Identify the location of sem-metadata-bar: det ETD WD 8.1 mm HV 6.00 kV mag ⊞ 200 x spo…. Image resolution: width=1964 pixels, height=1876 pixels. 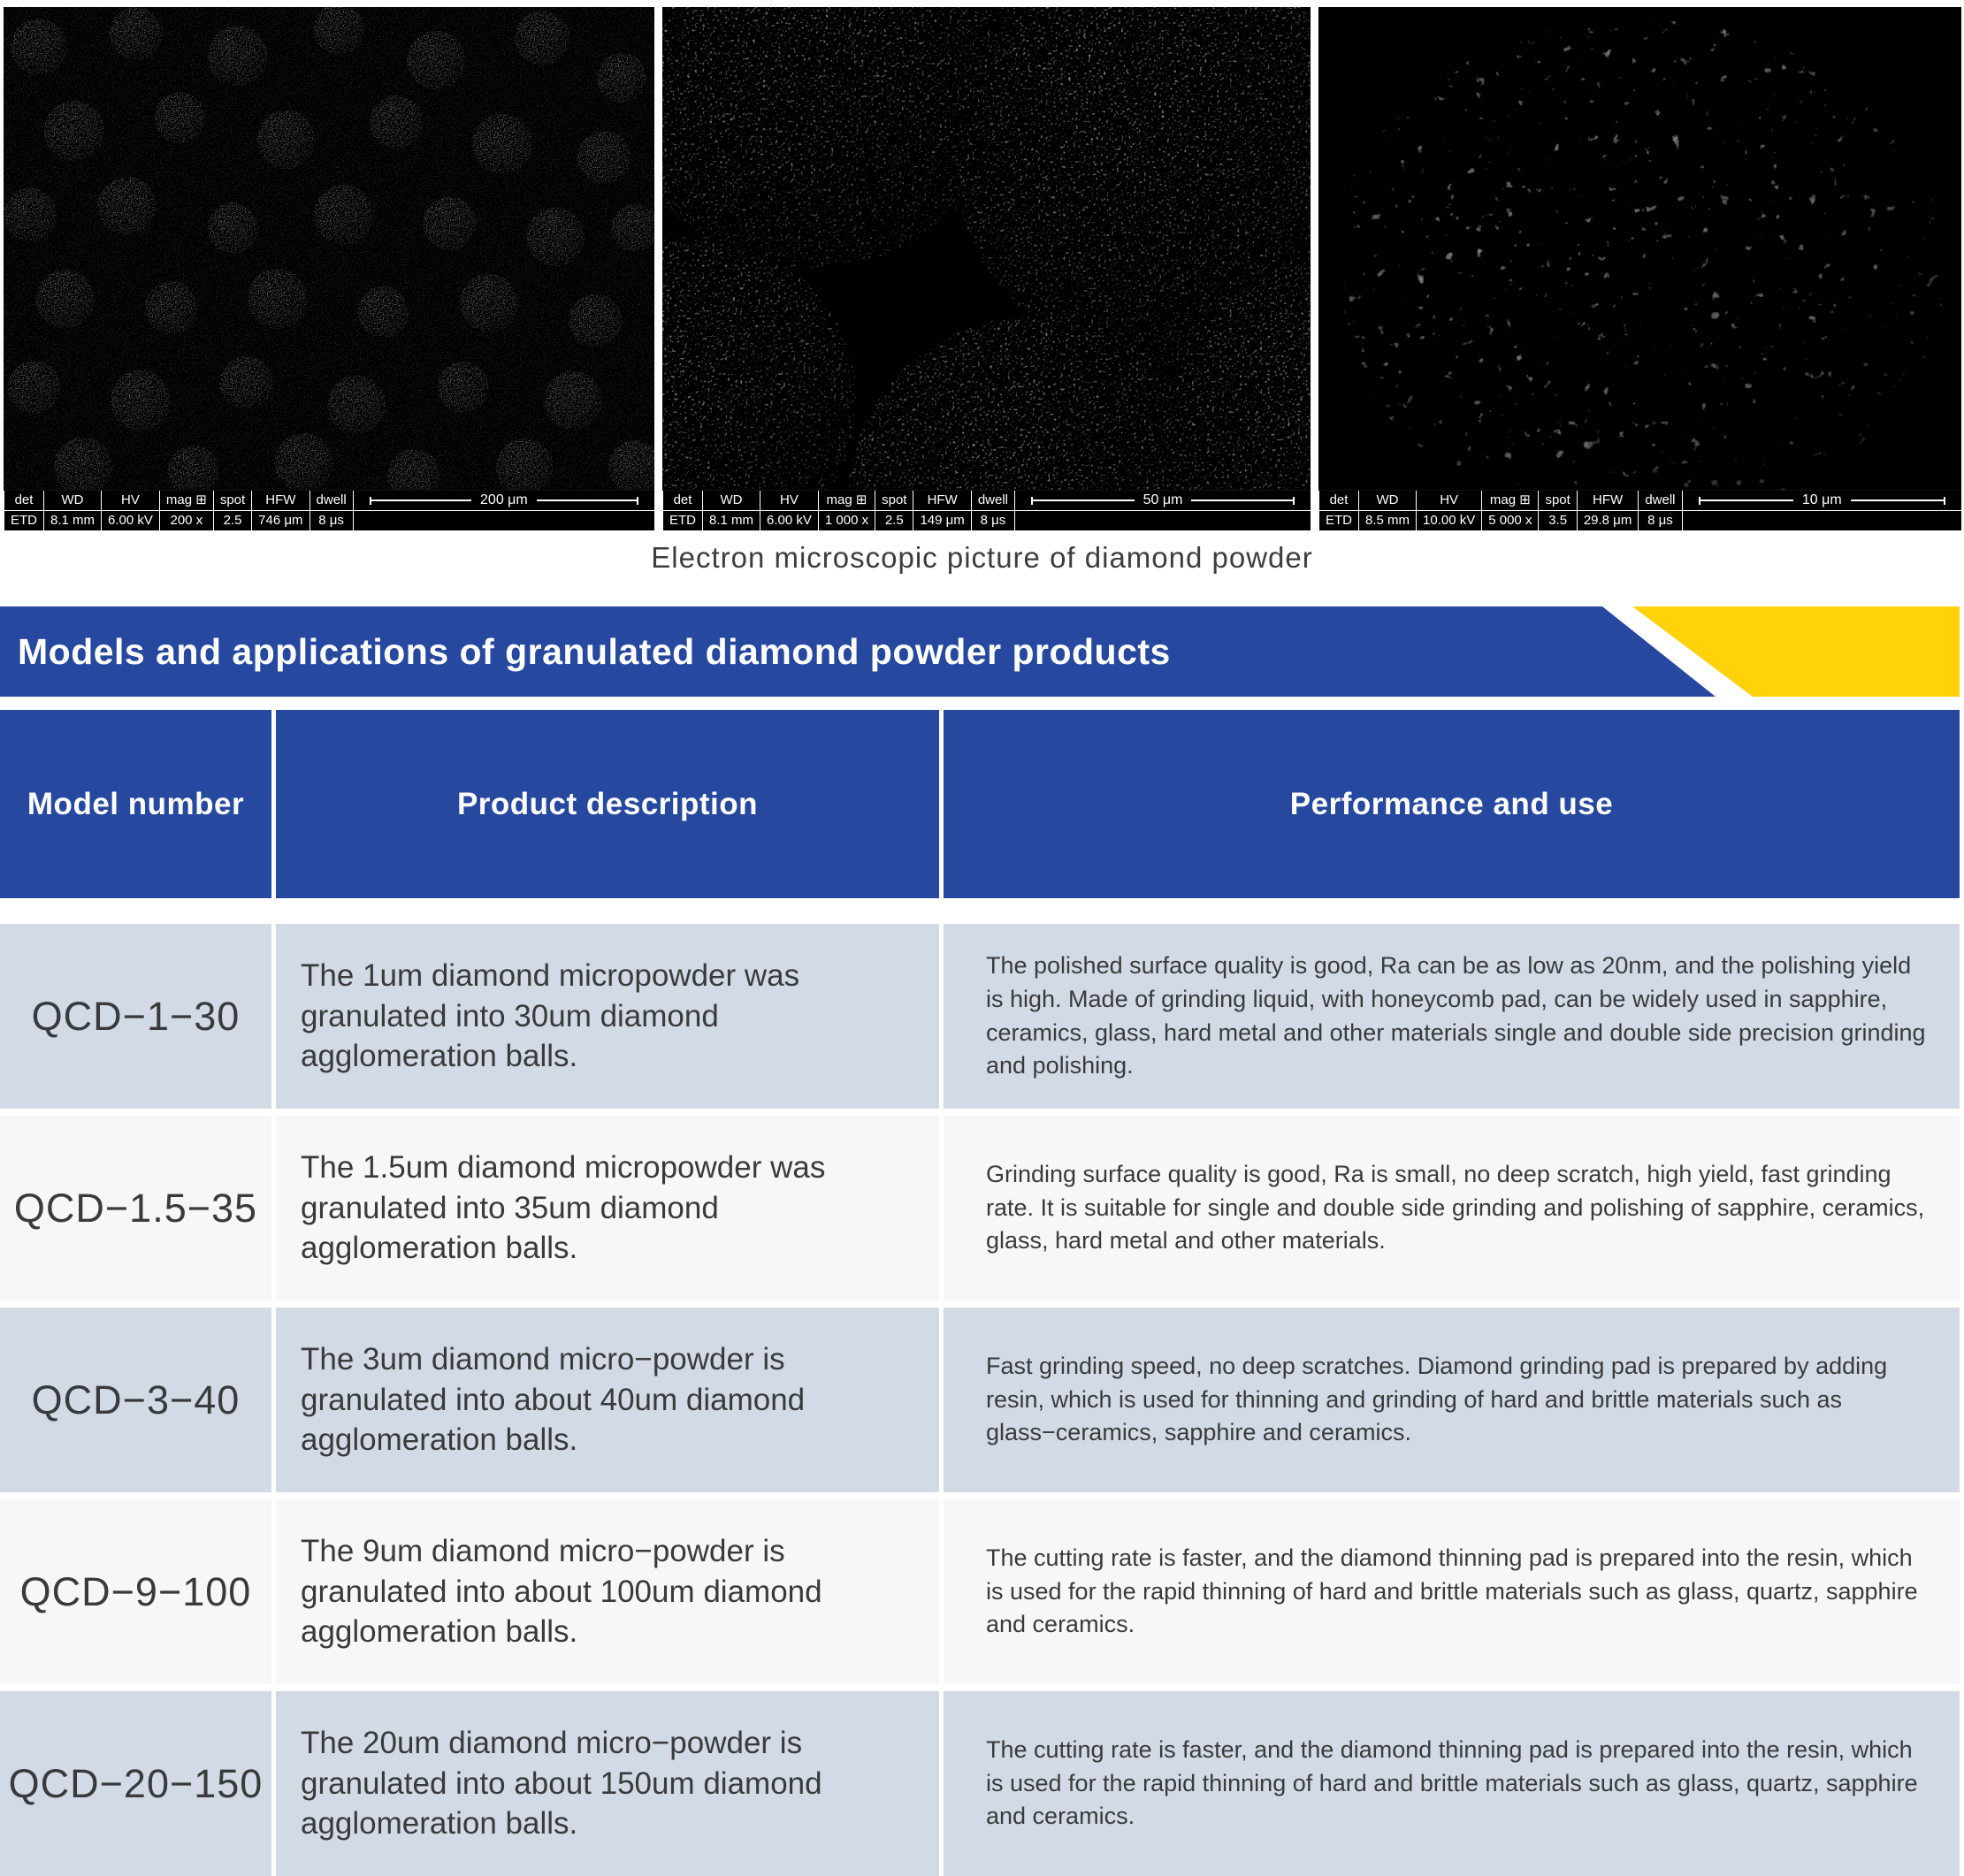
(329, 510).